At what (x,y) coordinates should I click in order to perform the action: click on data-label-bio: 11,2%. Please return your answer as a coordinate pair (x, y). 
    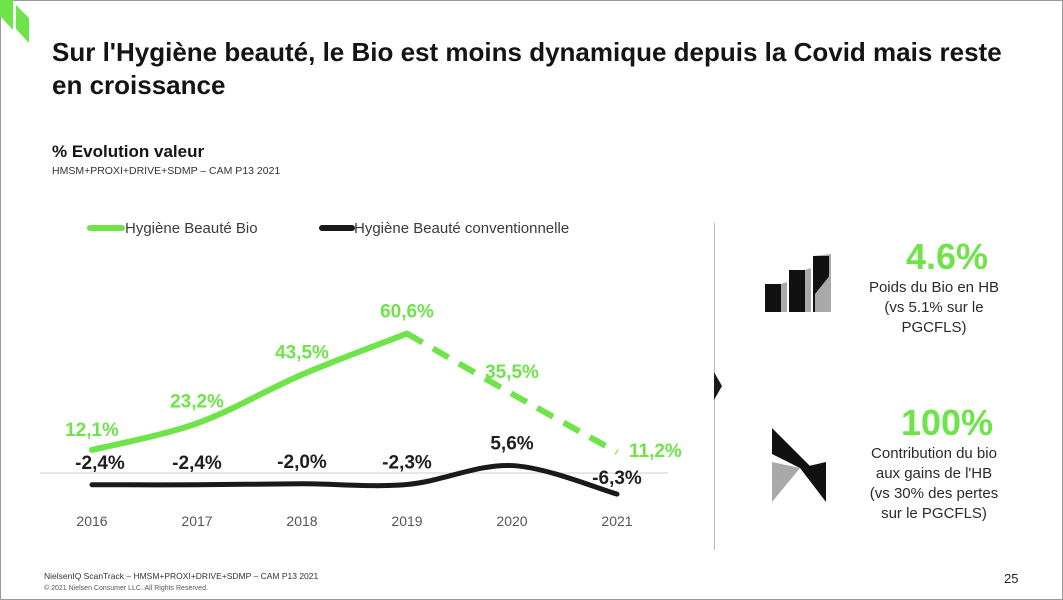
    Looking at the image, I should click on (655, 451).